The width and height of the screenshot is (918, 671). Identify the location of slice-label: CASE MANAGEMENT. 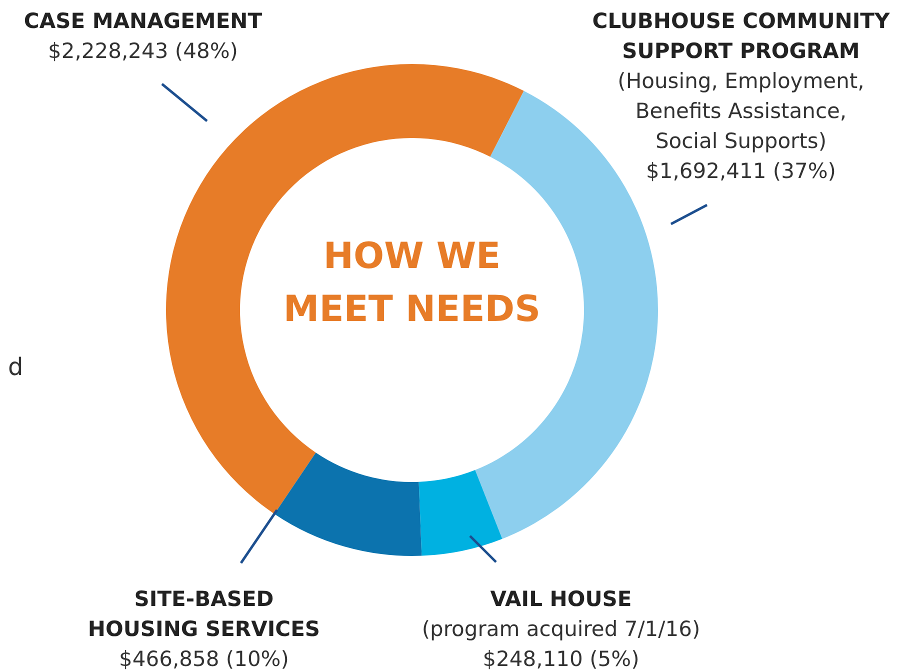
(143, 21).